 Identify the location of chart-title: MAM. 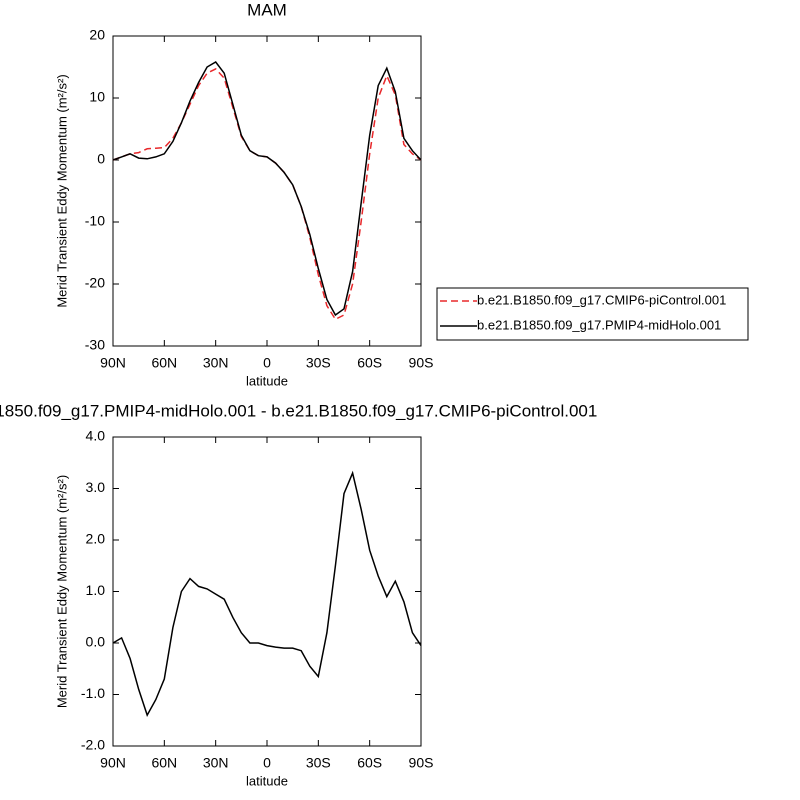
(267, 9).